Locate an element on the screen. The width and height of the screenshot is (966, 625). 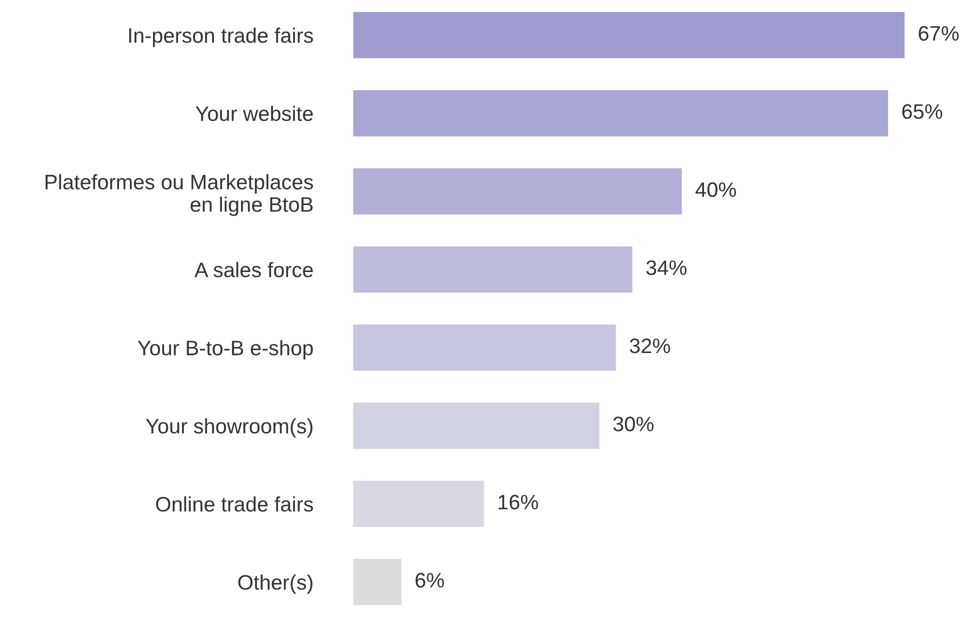
data-label: 67% is located at coordinates (938, 33).